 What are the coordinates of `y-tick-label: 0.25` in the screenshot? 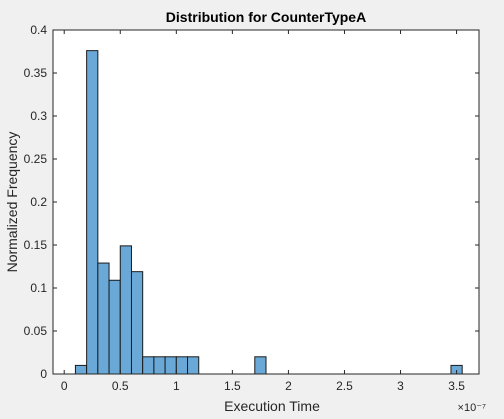 It's located at (36, 159).